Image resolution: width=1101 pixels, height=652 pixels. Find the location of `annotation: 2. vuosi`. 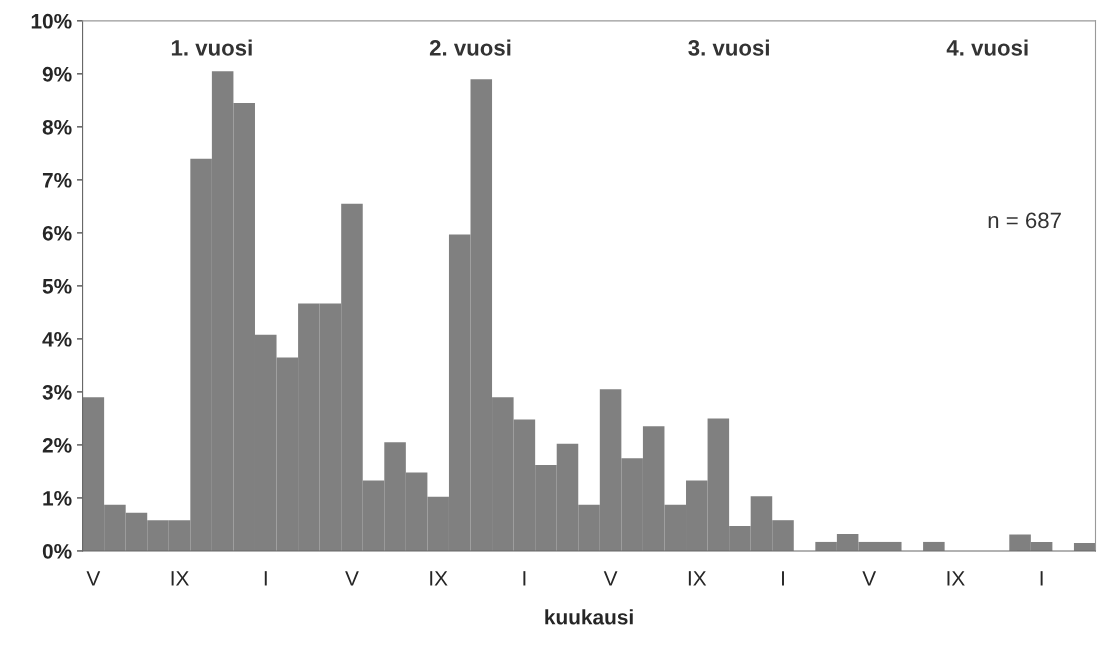

annotation: 2. vuosi is located at coordinates (470, 47).